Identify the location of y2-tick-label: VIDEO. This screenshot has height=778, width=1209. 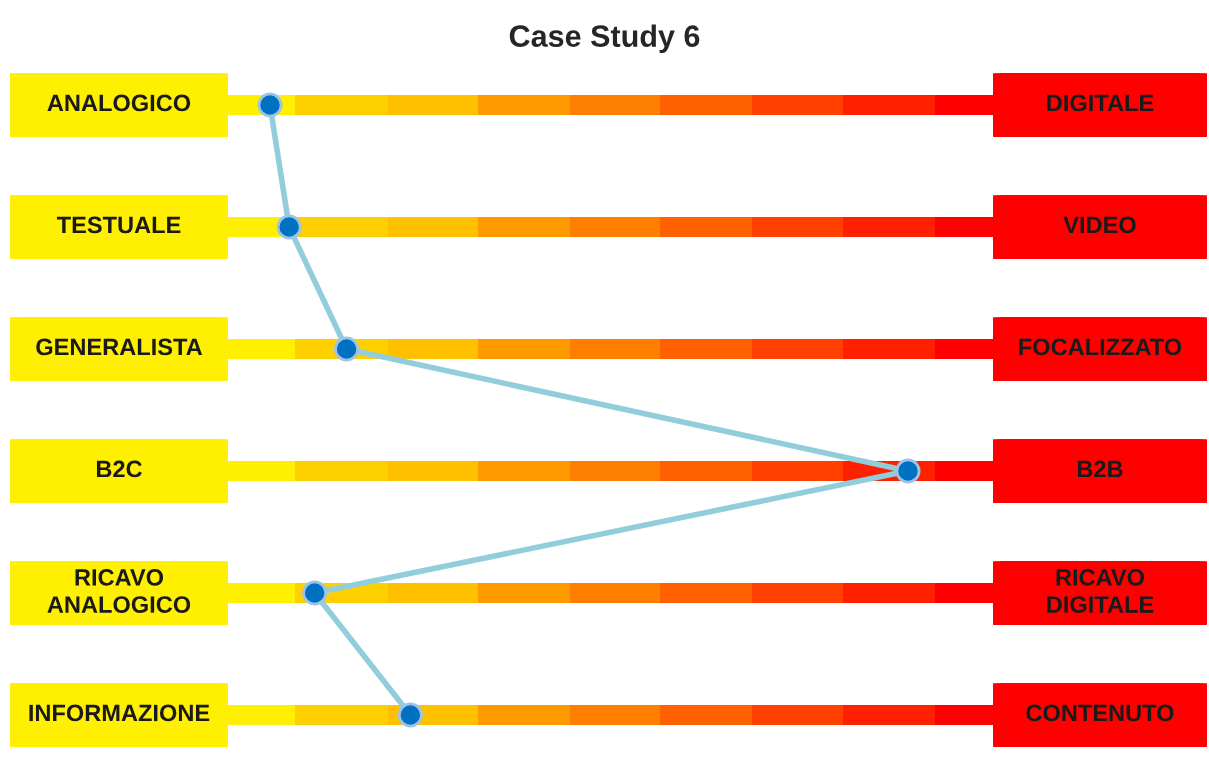
(1099, 225).